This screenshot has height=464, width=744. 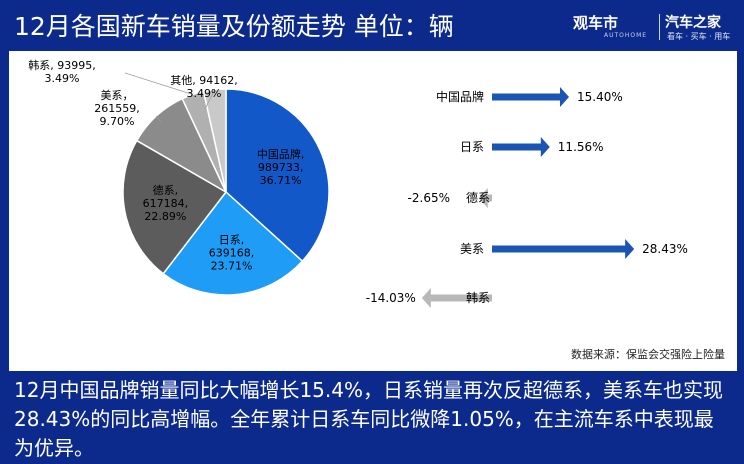 What do you see at coordinates (117, 108) in the screenshot?
I see `pie-label-3: 美系， 261559, 9.70%` at bounding box center [117, 108].